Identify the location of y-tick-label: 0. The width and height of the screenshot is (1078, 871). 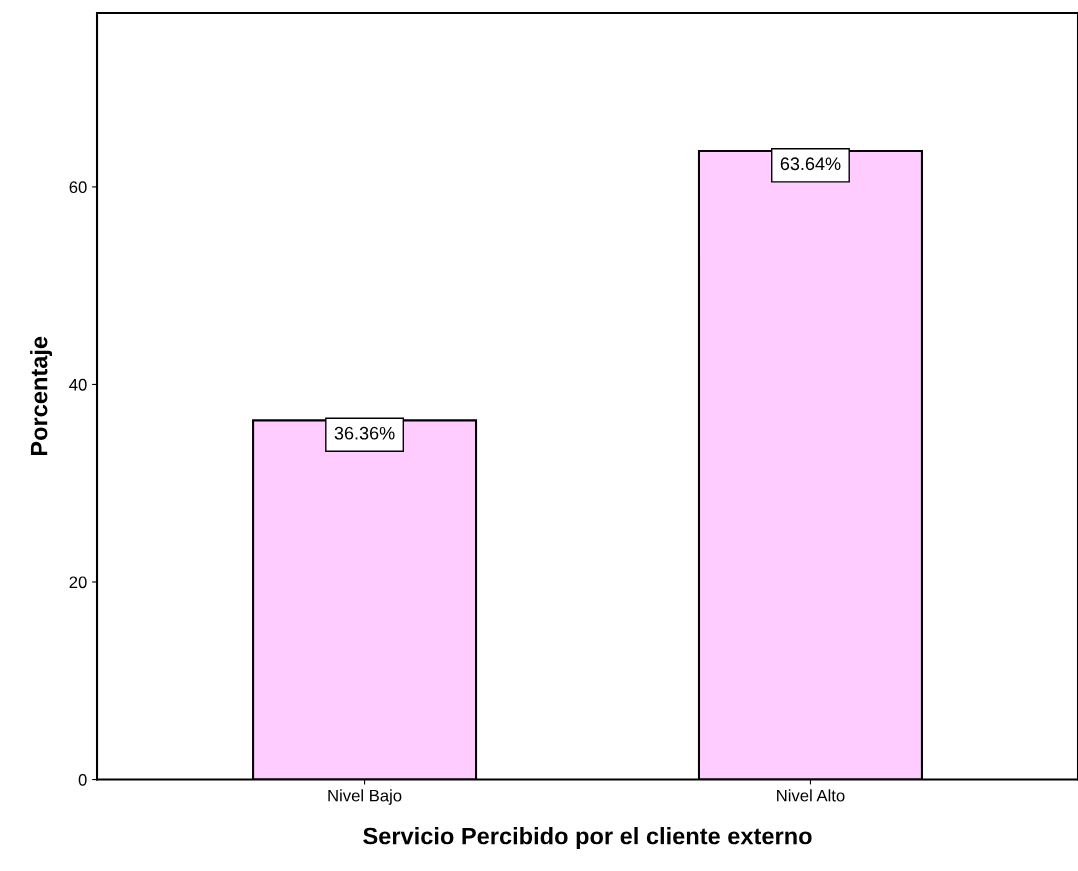
(82, 779).